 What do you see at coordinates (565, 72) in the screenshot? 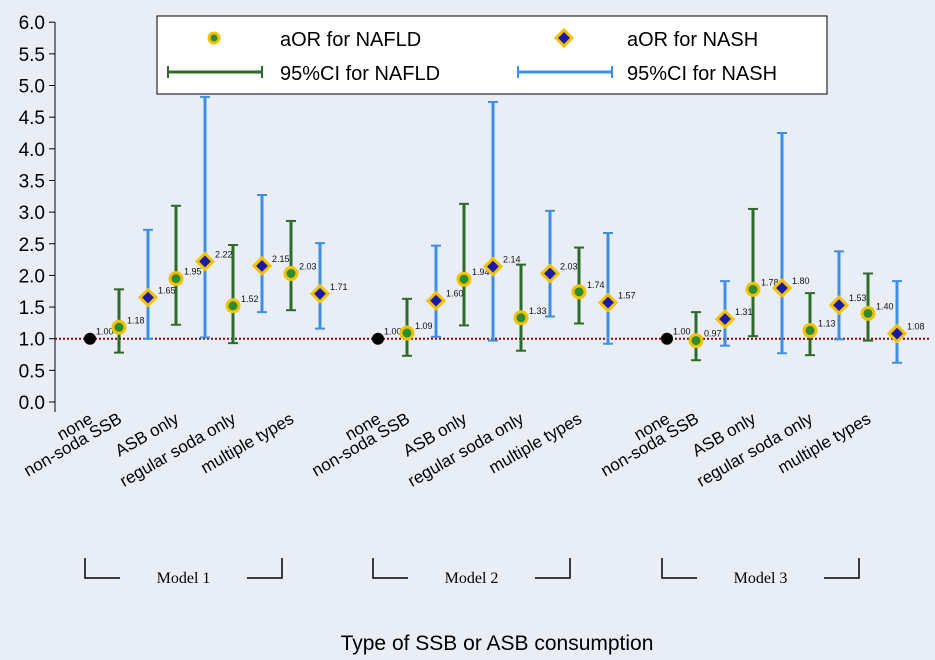
I see `legend-nash-ci-marker` at bounding box center [565, 72].